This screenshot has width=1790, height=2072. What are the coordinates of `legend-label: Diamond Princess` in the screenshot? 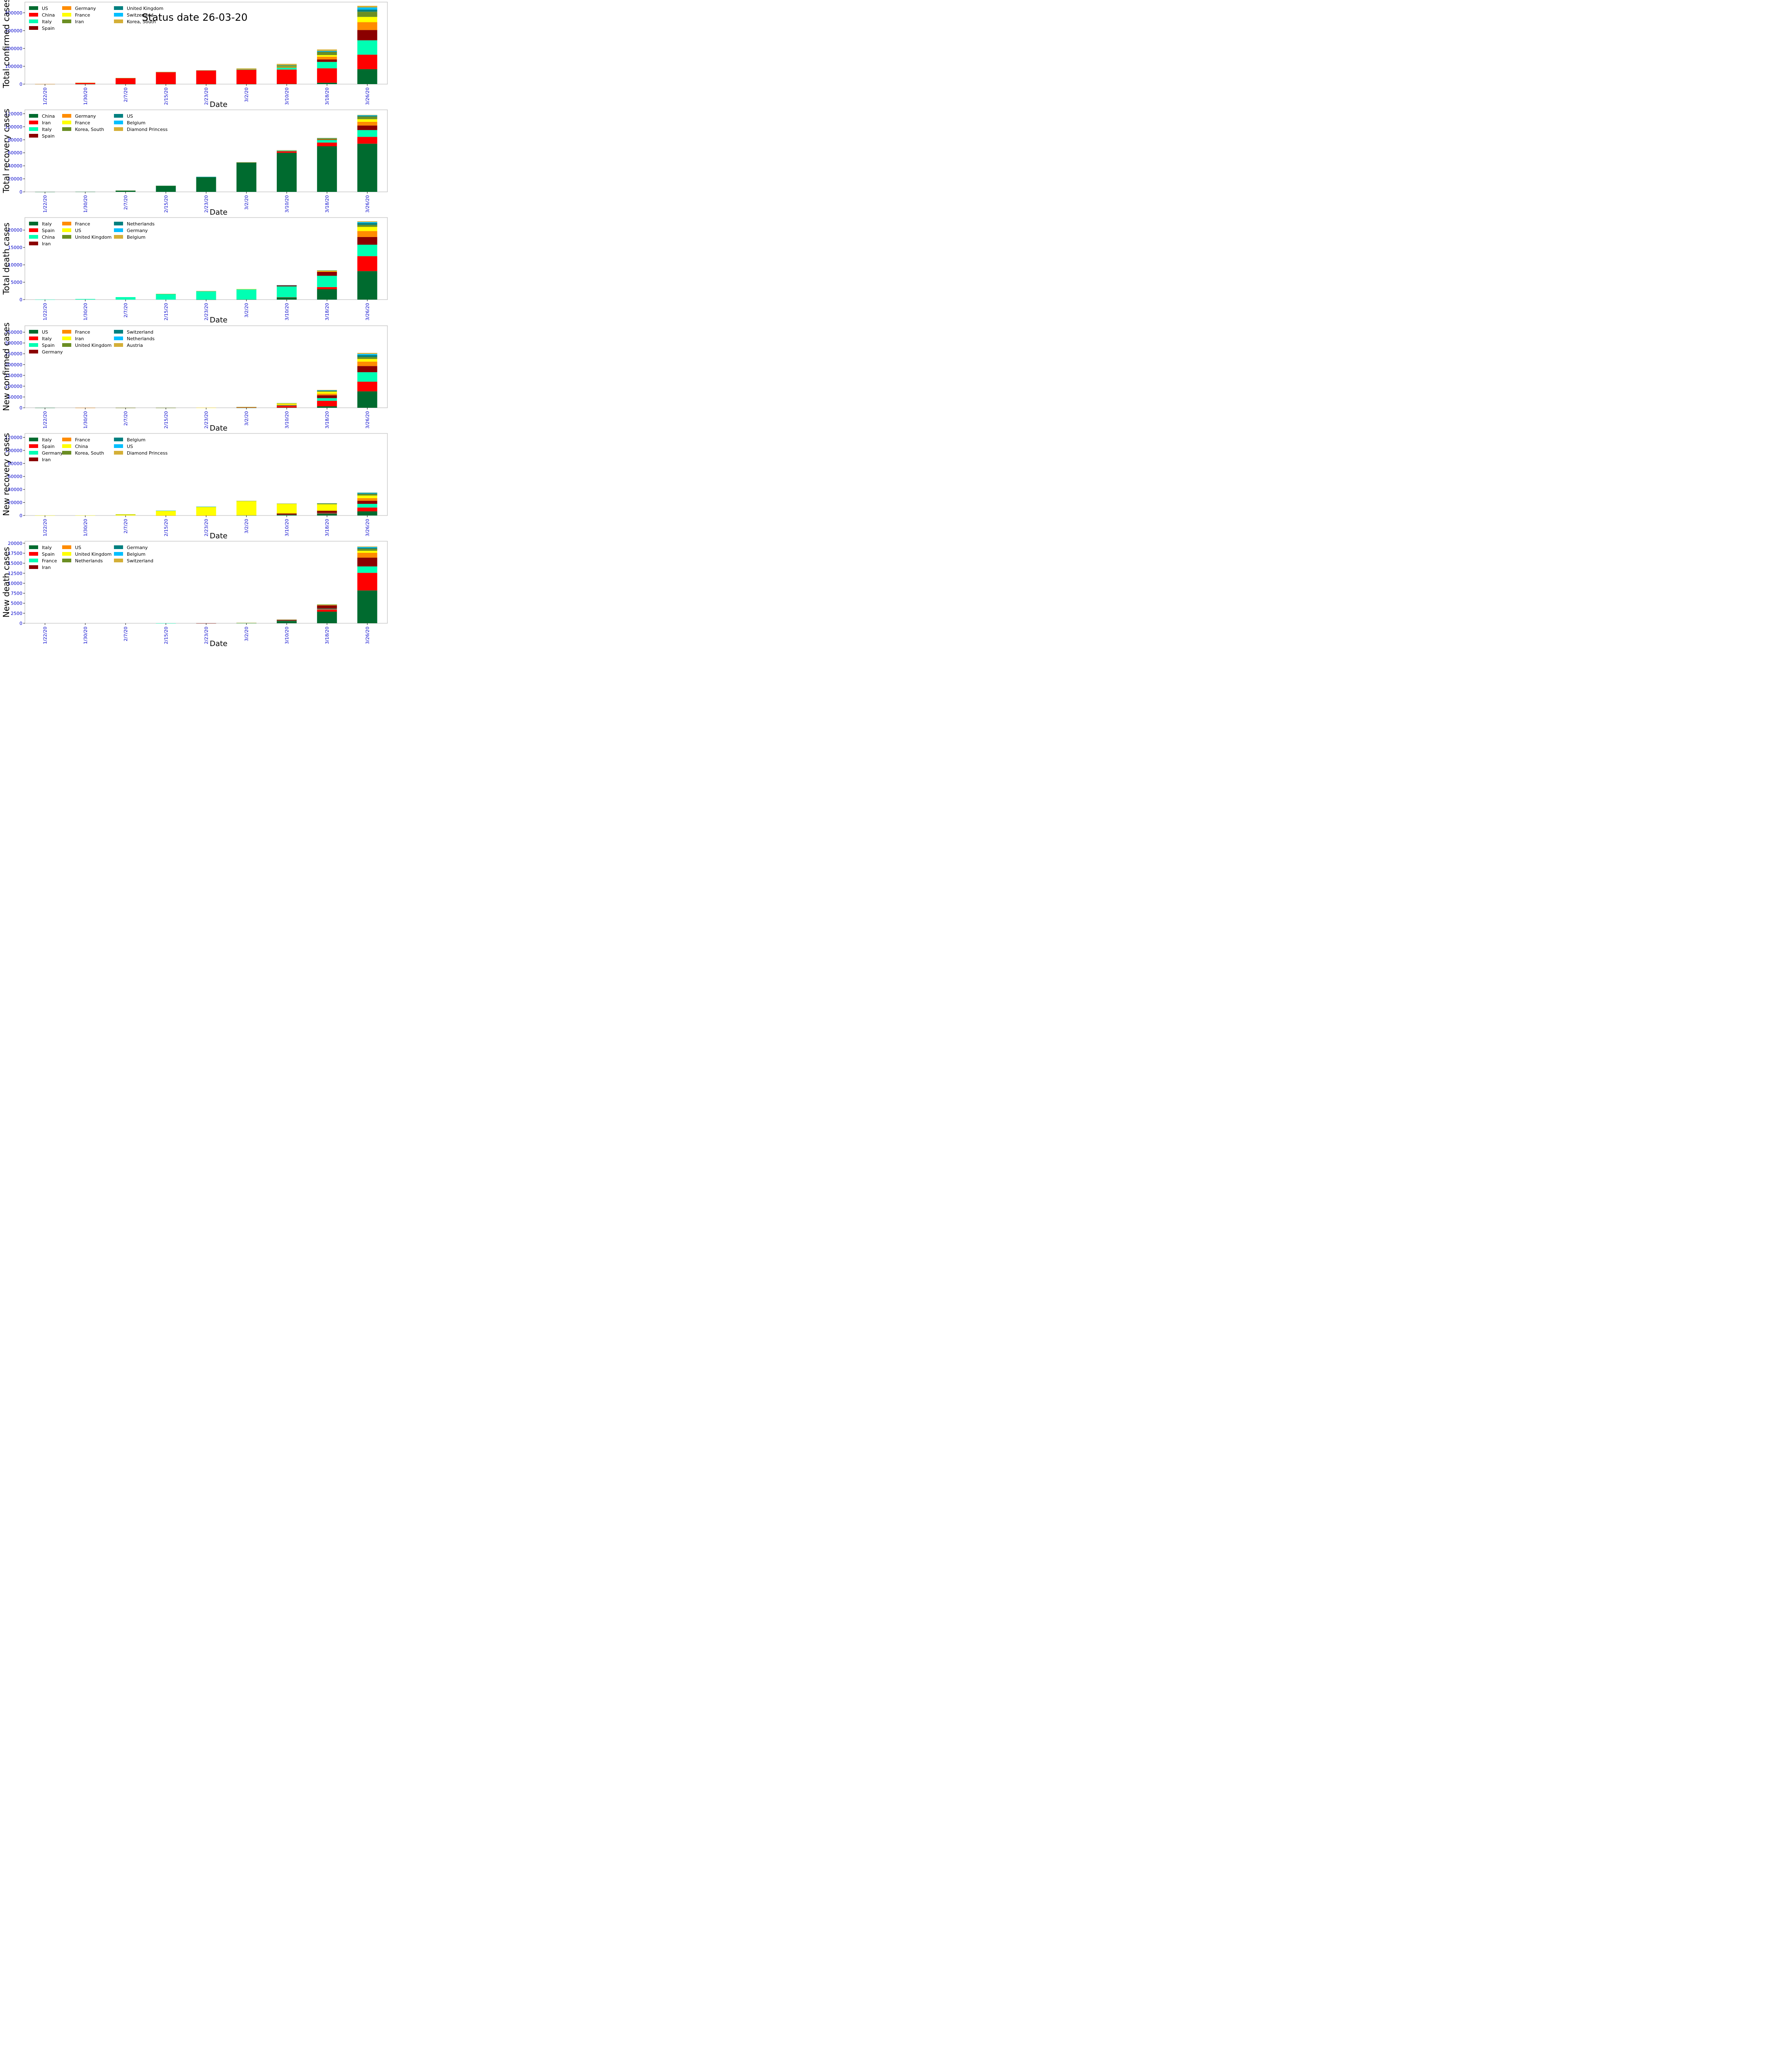 It's located at (147, 129).